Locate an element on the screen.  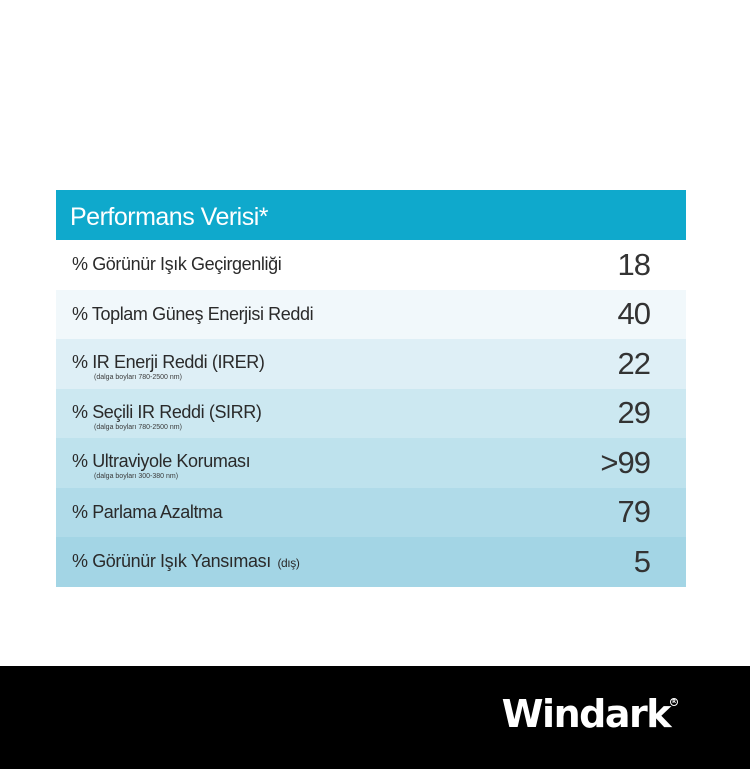
row-label: % Parlama Azaltma is located at coordinates (147, 511).